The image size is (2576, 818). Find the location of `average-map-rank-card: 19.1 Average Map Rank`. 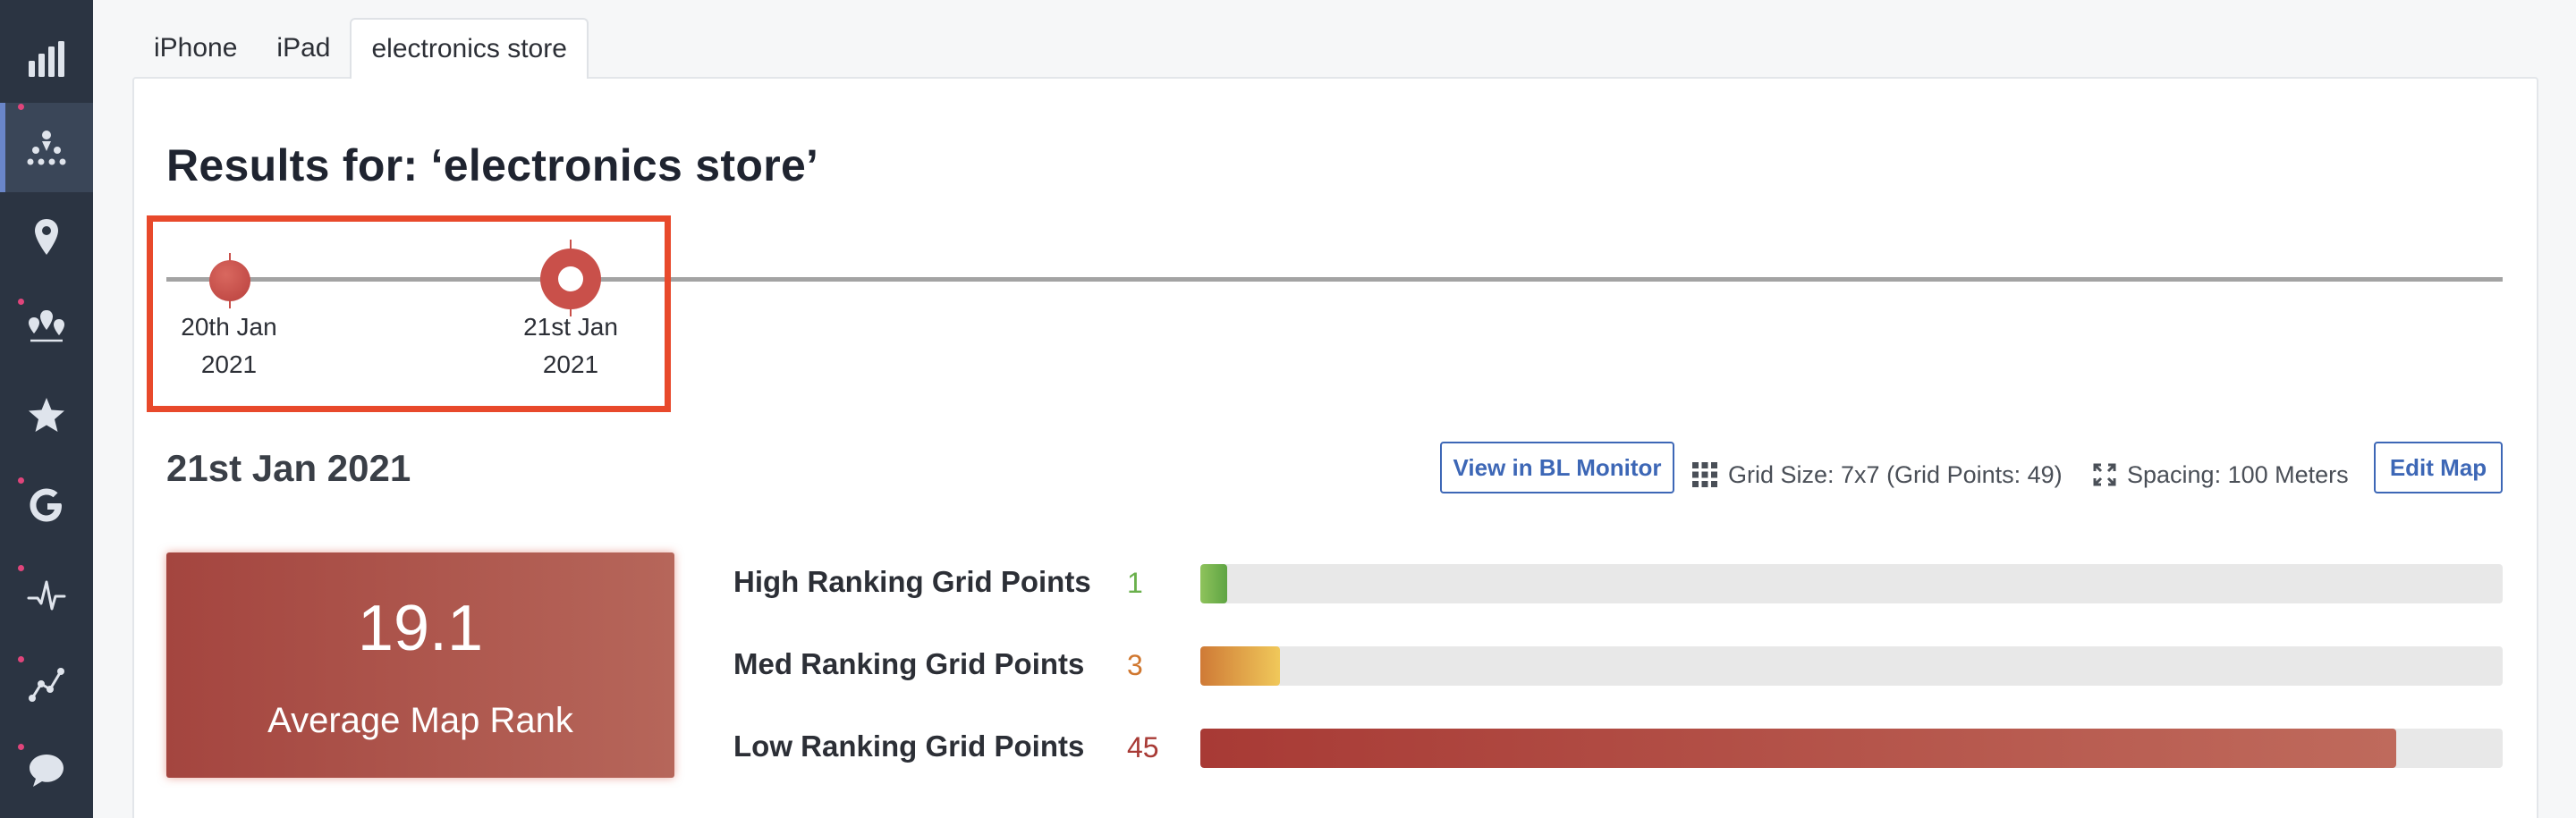

average-map-rank-card: 19.1 Average Map Rank is located at coordinates (420, 665).